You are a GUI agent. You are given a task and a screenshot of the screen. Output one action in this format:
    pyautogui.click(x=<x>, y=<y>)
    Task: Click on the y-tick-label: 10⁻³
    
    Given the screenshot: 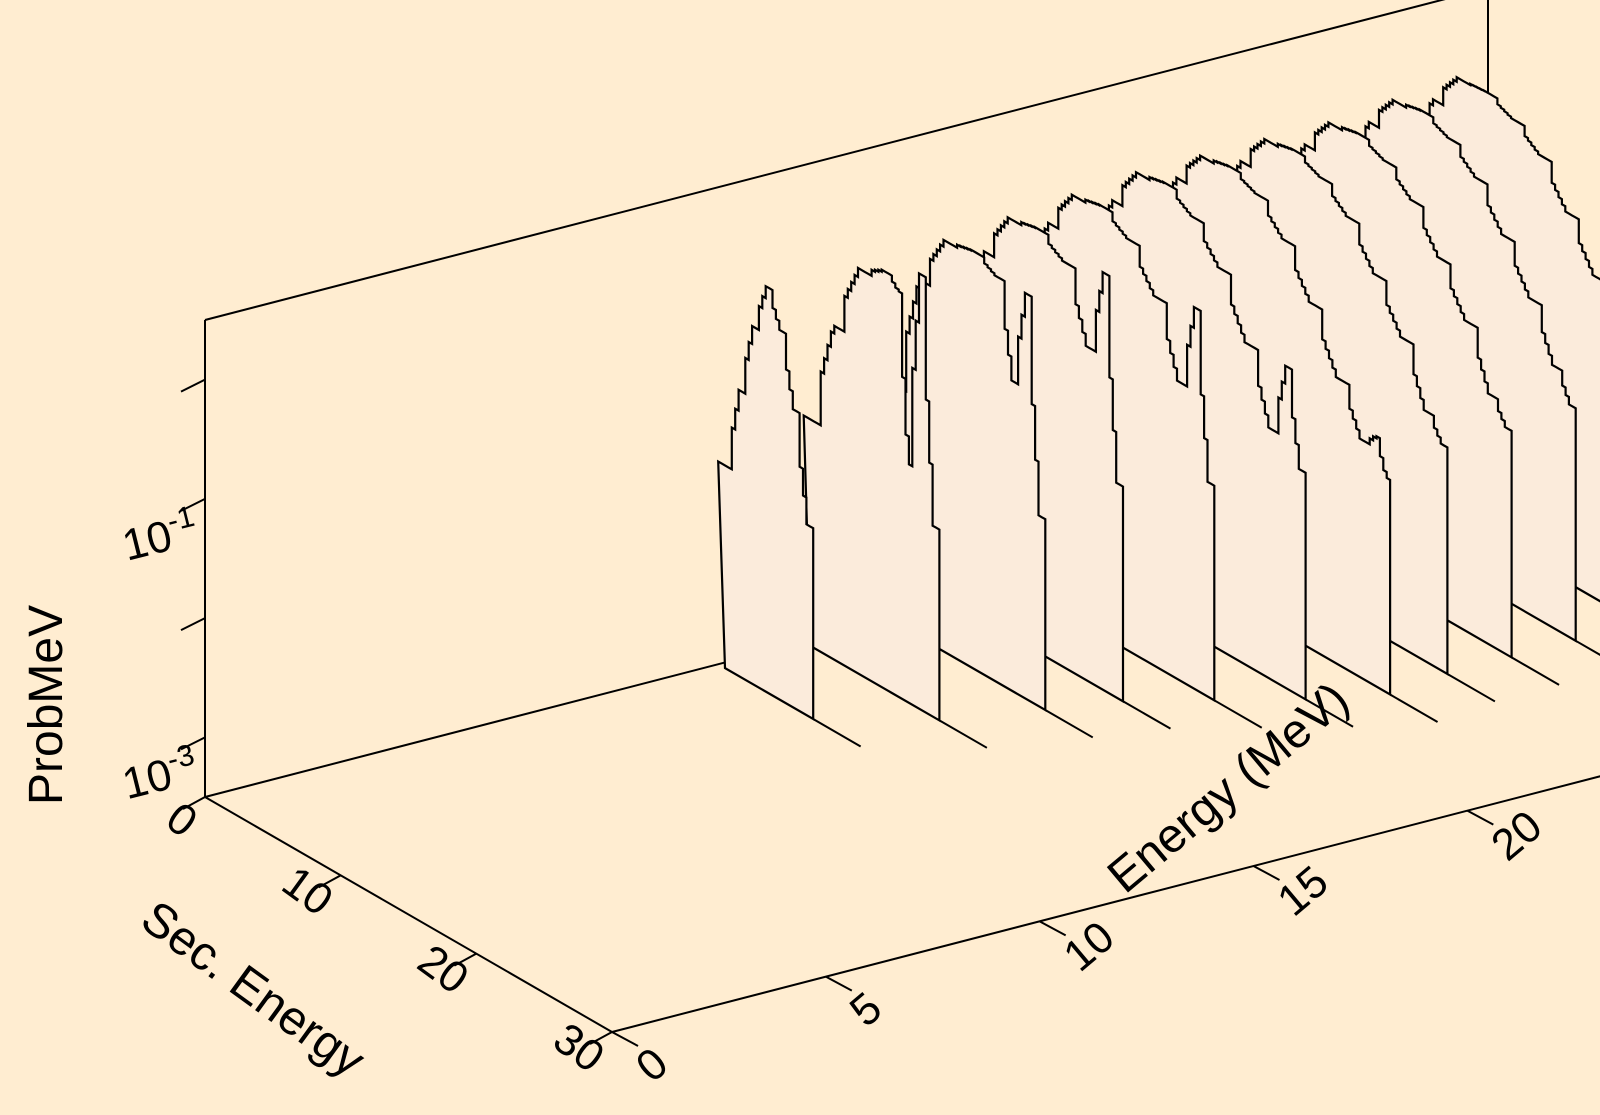 What is the action you would take?
    pyautogui.click(x=159, y=773)
    